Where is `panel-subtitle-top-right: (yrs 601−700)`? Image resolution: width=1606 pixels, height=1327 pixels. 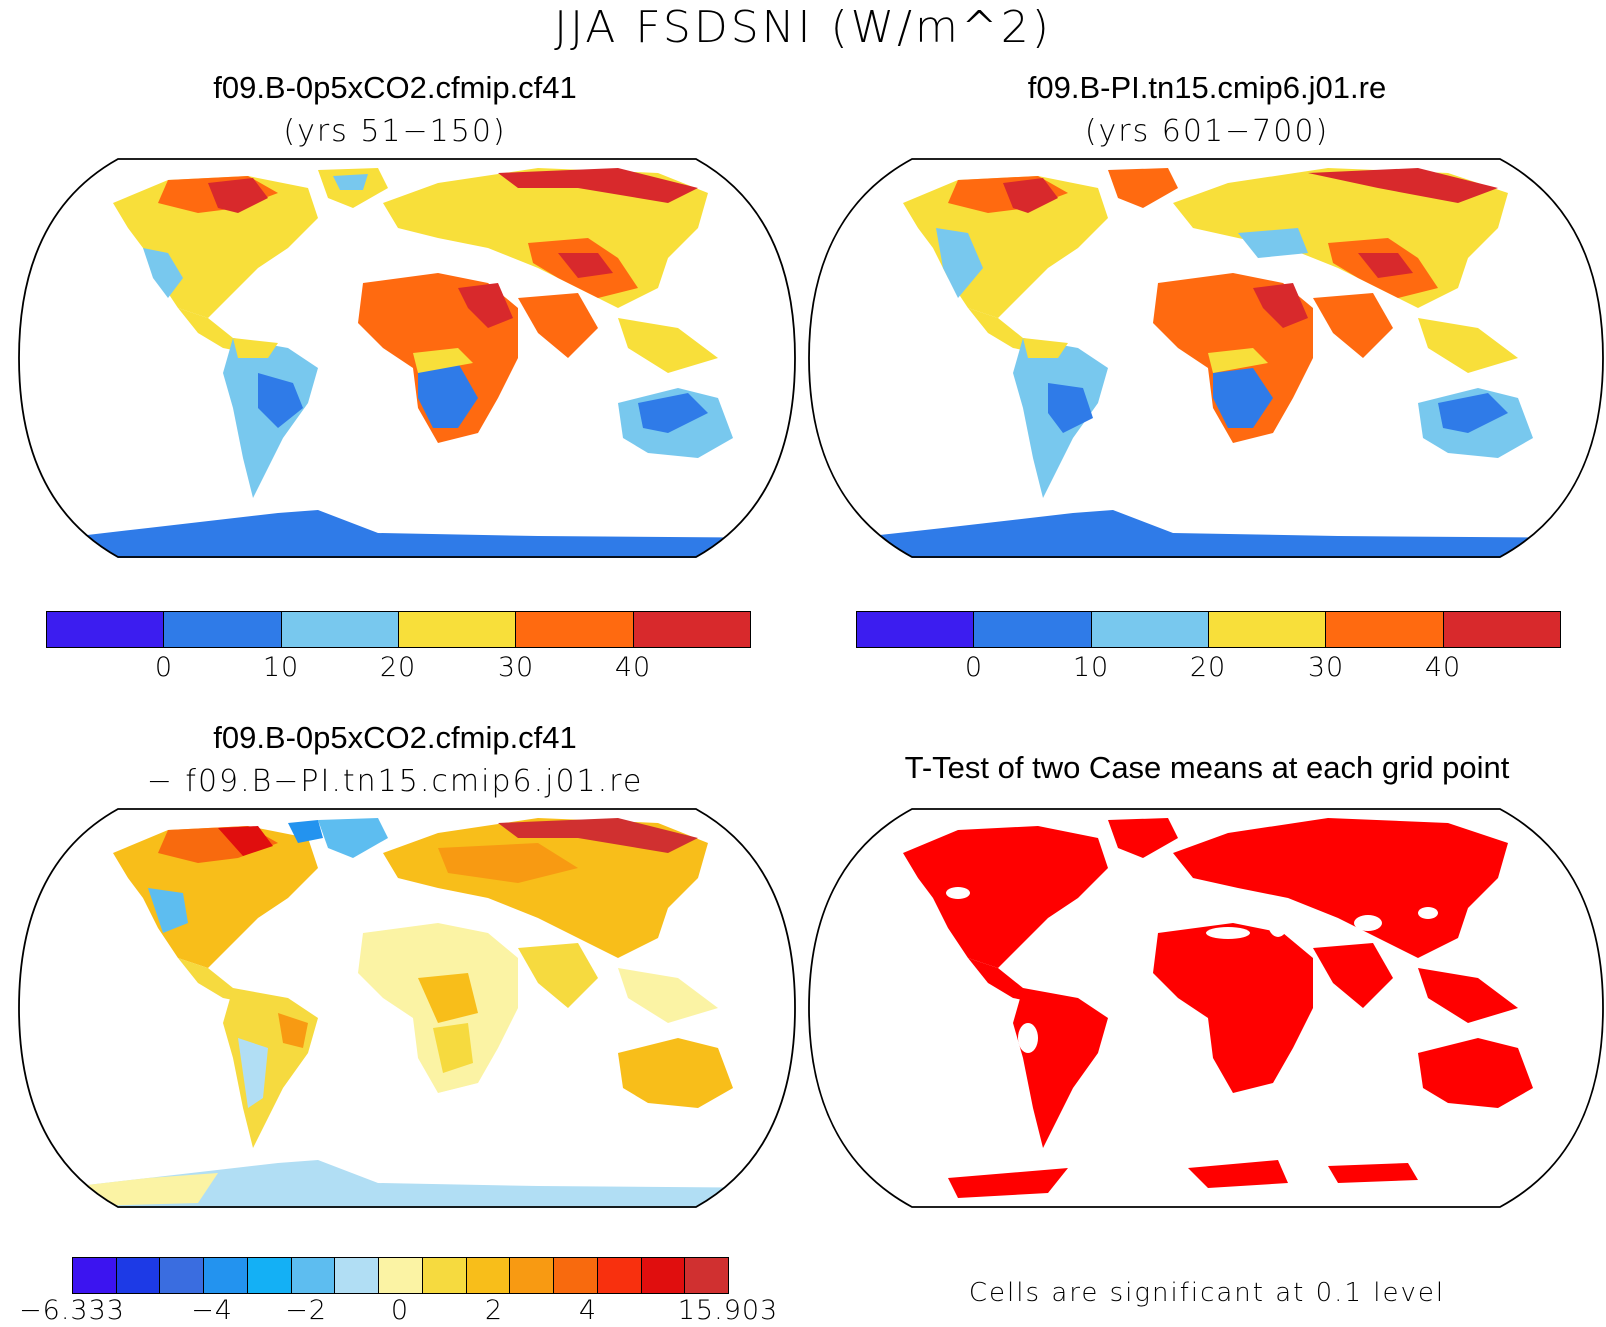 panel-subtitle-top-right: (yrs 601−700) is located at coordinates (1207, 131).